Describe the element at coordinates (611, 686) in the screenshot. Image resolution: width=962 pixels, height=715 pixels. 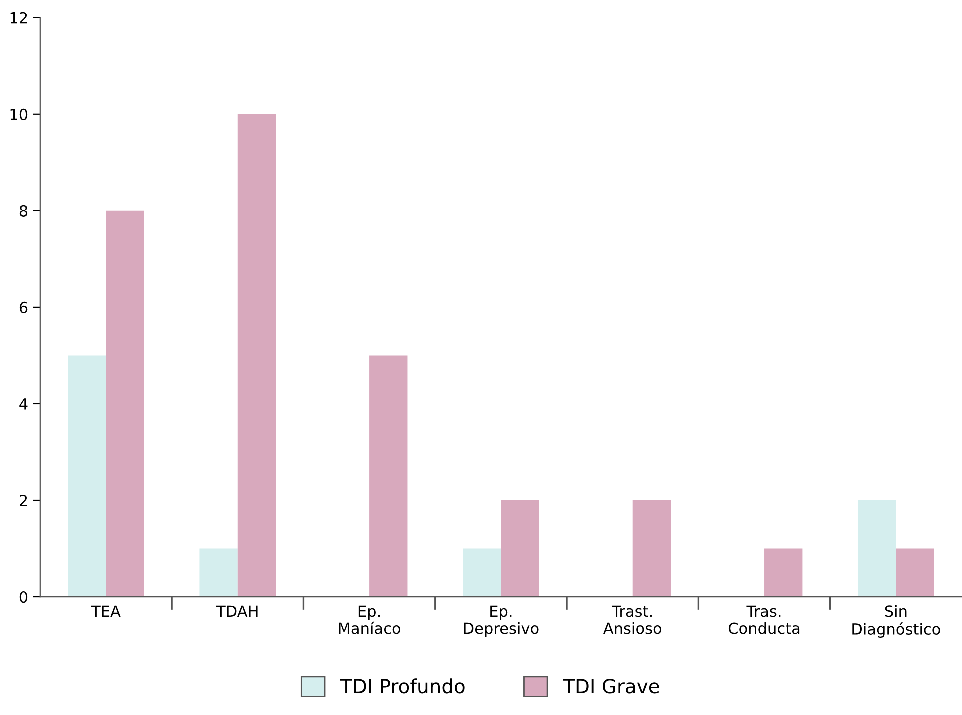
I see `legend-label: TDI Grave` at that location.